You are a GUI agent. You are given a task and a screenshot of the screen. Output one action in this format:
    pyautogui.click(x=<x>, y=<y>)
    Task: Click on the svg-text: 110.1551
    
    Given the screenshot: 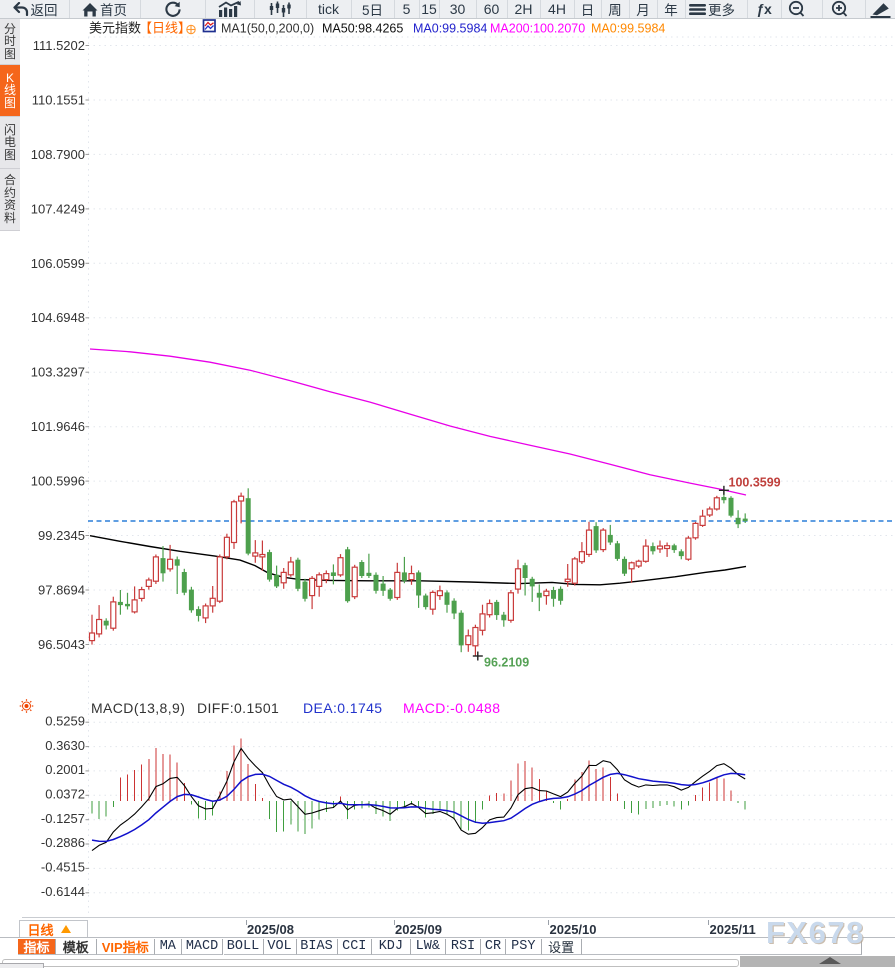 What is the action you would take?
    pyautogui.click(x=58, y=100)
    